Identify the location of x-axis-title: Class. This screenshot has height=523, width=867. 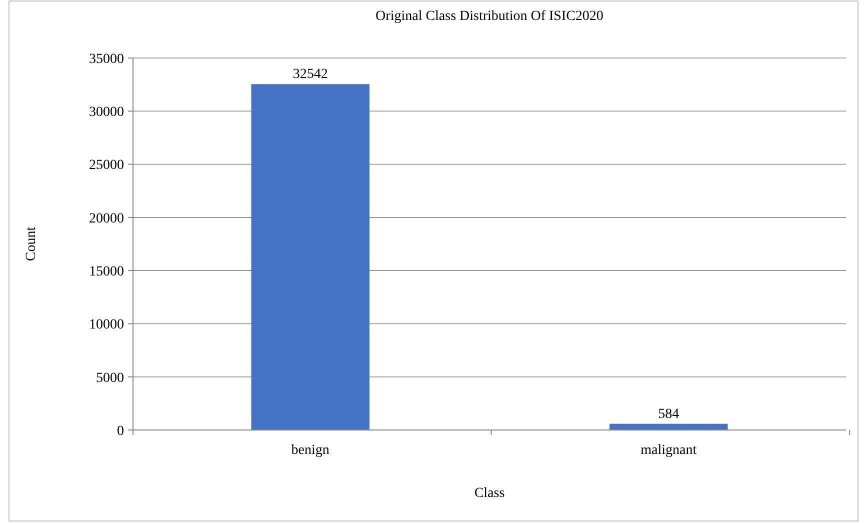
(489, 493).